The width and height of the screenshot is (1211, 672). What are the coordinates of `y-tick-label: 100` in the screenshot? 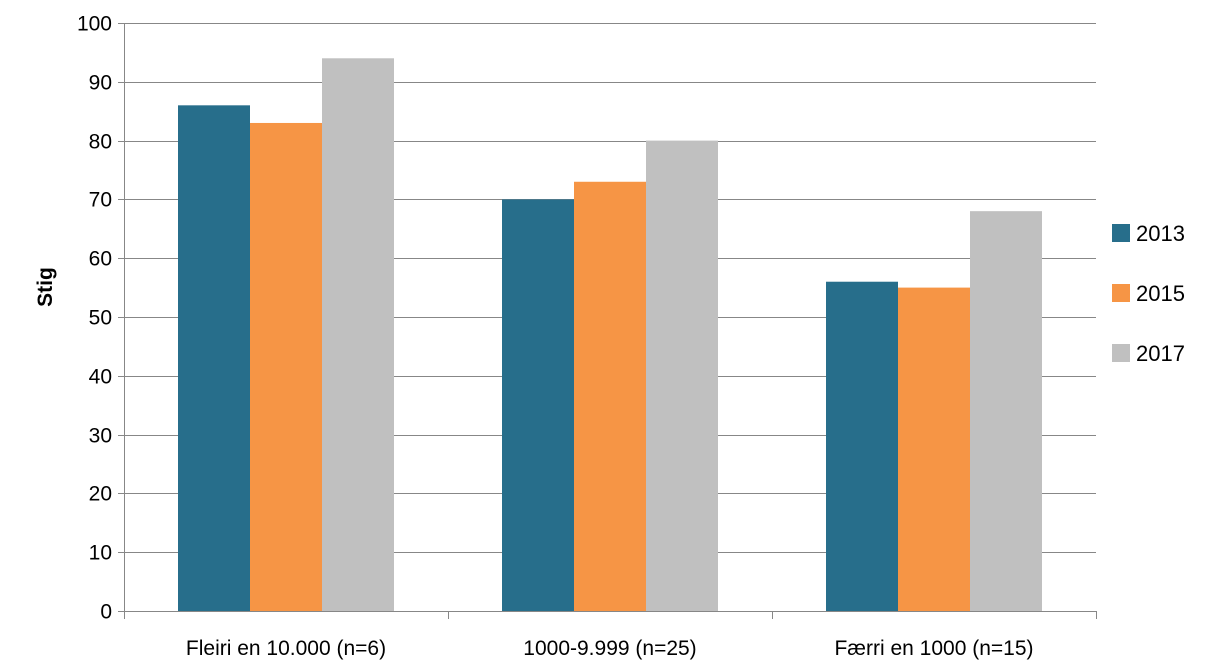 It's located at (94, 24).